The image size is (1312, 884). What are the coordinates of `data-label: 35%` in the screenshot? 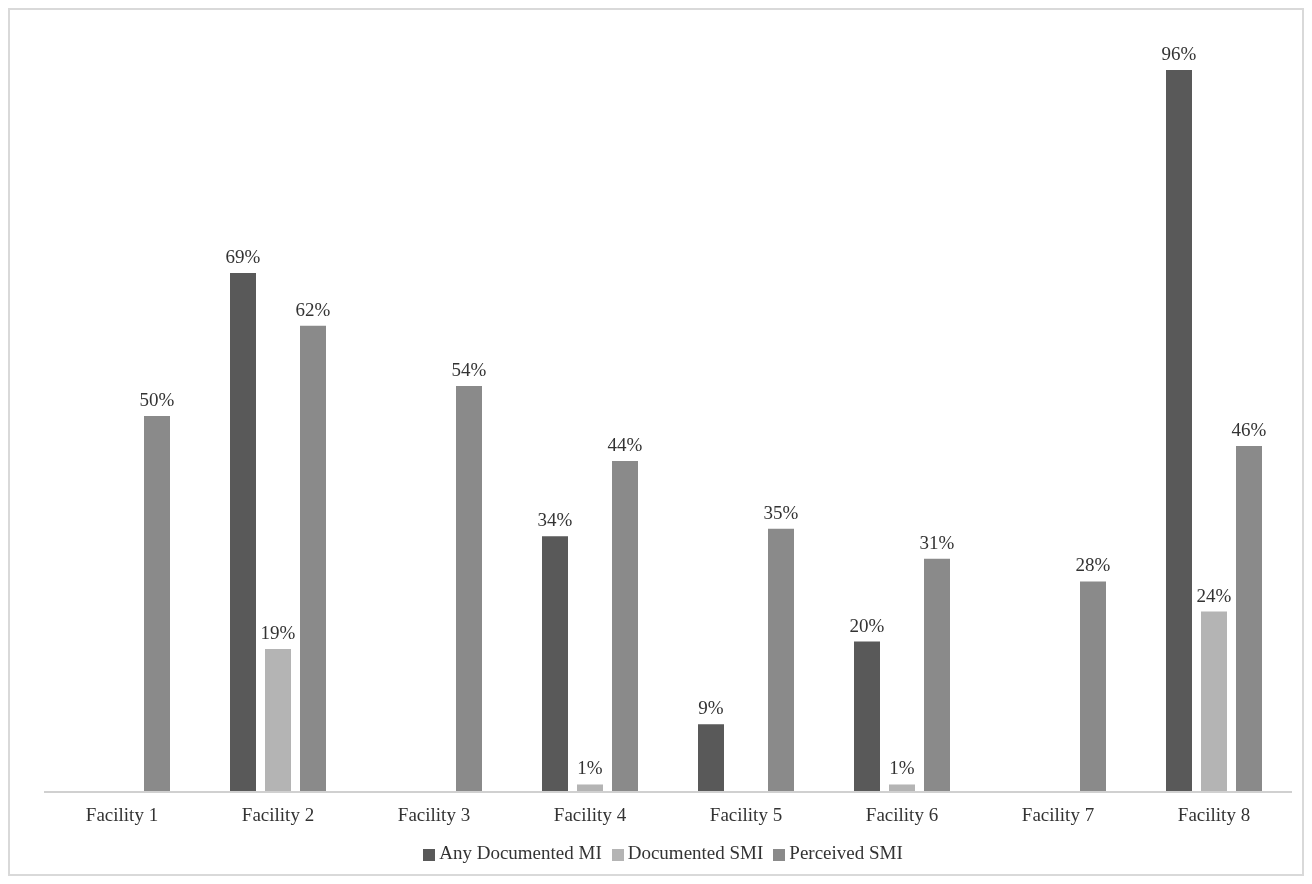 It's located at (781, 512).